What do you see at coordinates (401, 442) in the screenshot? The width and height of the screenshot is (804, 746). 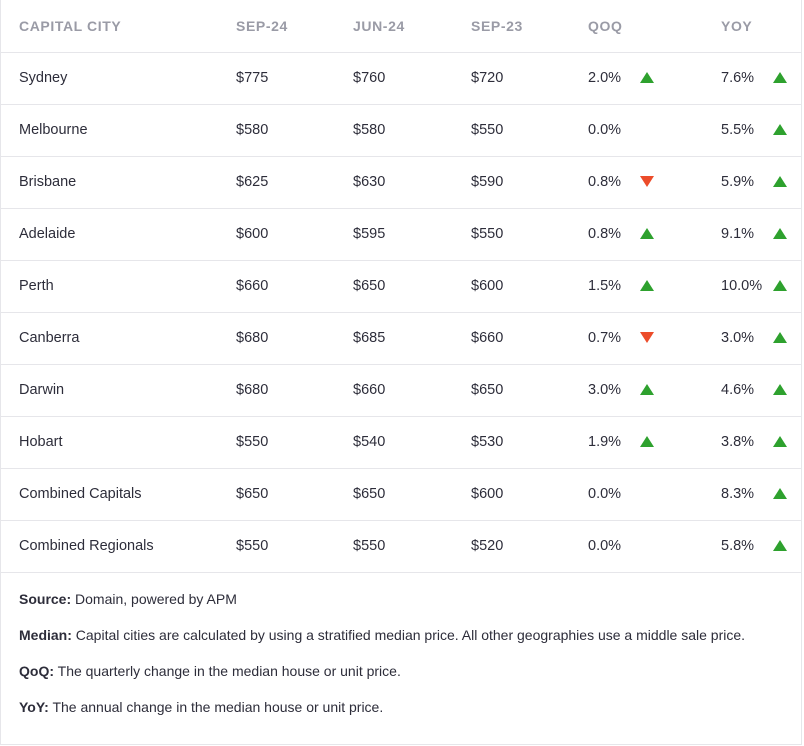 I see `table-row: Hobart $550 $540 $530 1.9% 3.8%` at bounding box center [401, 442].